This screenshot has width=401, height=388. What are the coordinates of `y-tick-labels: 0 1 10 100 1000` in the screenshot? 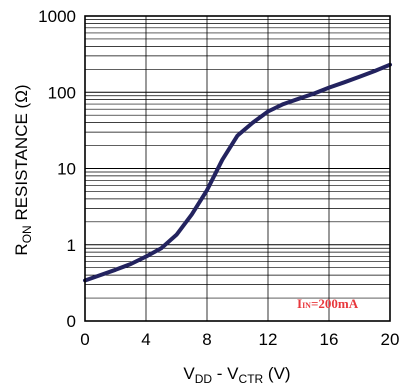 It's located at (57, 169).